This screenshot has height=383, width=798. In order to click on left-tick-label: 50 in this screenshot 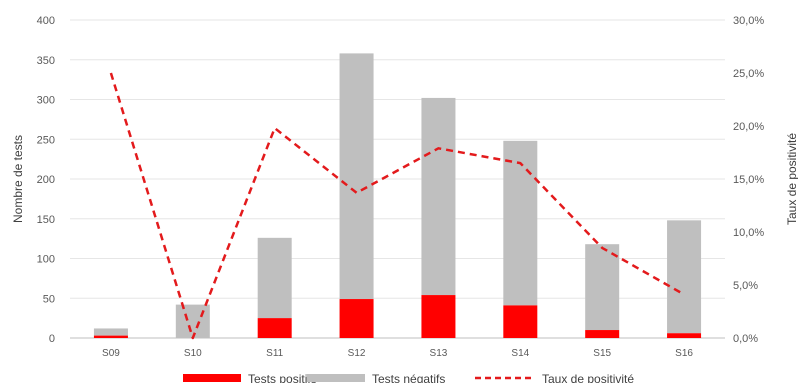, I will do `click(49, 299)`.